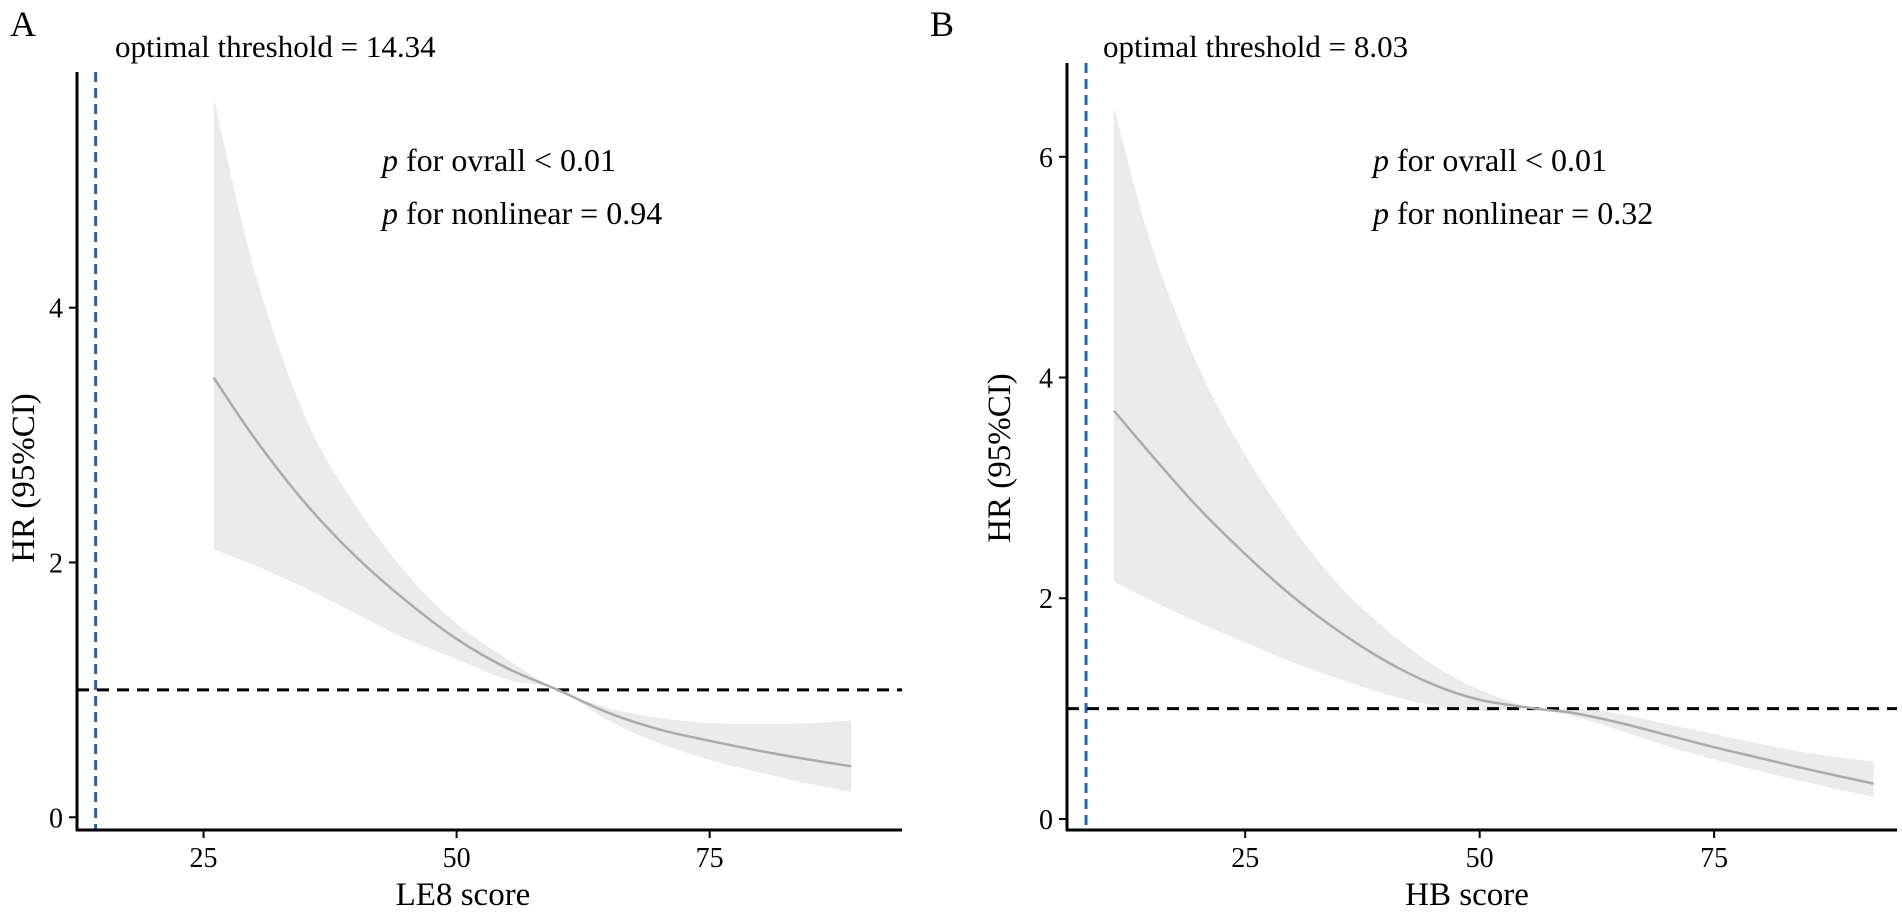  What do you see at coordinates (1521, 213) in the screenshot?
I see `annotation-text: for nonlinear = 0.32` at bounding box center [1521, 213].